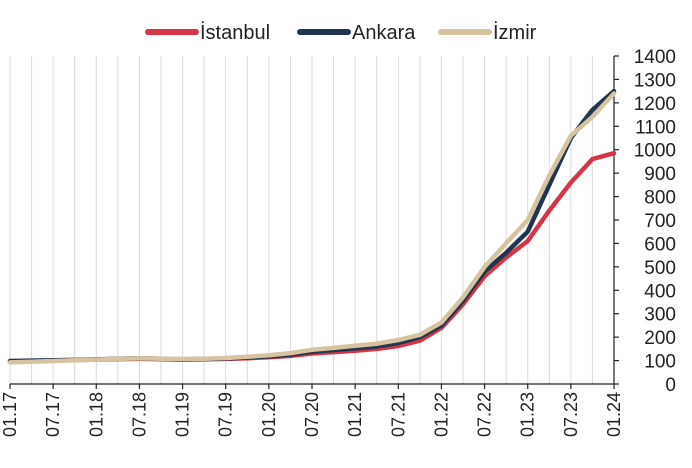 The width and height of the screenshot is (692, 468). Describe the element at coordinates (655, 57) in the screenshot. I see `y-tick-label: 1400` at that location.